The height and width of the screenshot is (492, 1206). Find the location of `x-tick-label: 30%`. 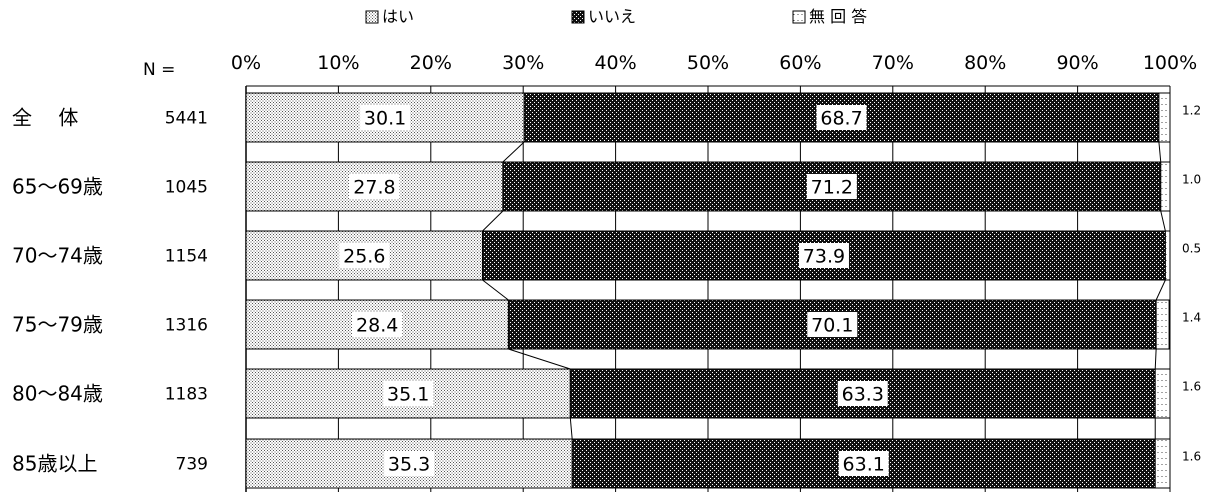

x-tick-label: 30% is located at coordinates (523, 63).